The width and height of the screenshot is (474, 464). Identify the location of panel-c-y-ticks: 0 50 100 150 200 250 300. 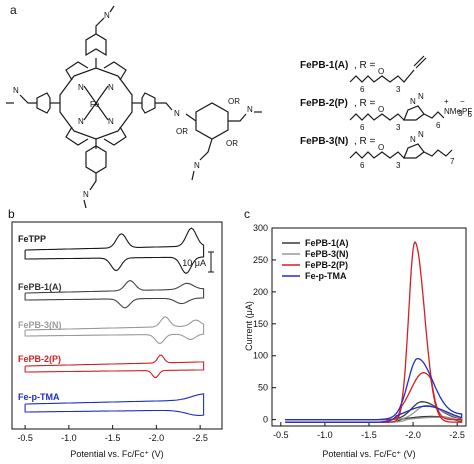
(264, 324).